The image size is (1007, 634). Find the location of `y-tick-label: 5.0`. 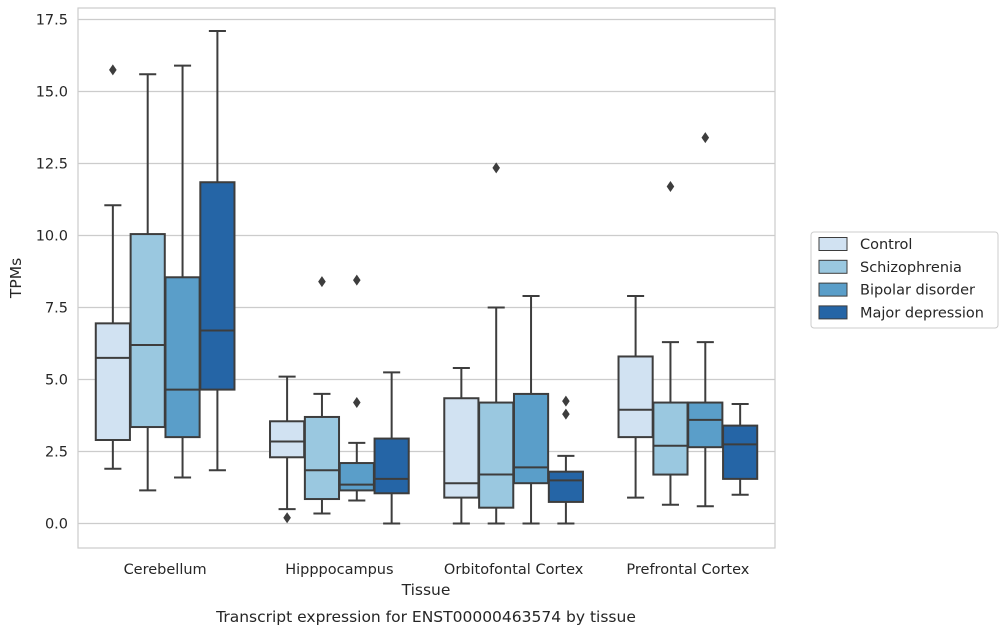

y-tick-label: 5.0 is located at coordinates (56, 381).